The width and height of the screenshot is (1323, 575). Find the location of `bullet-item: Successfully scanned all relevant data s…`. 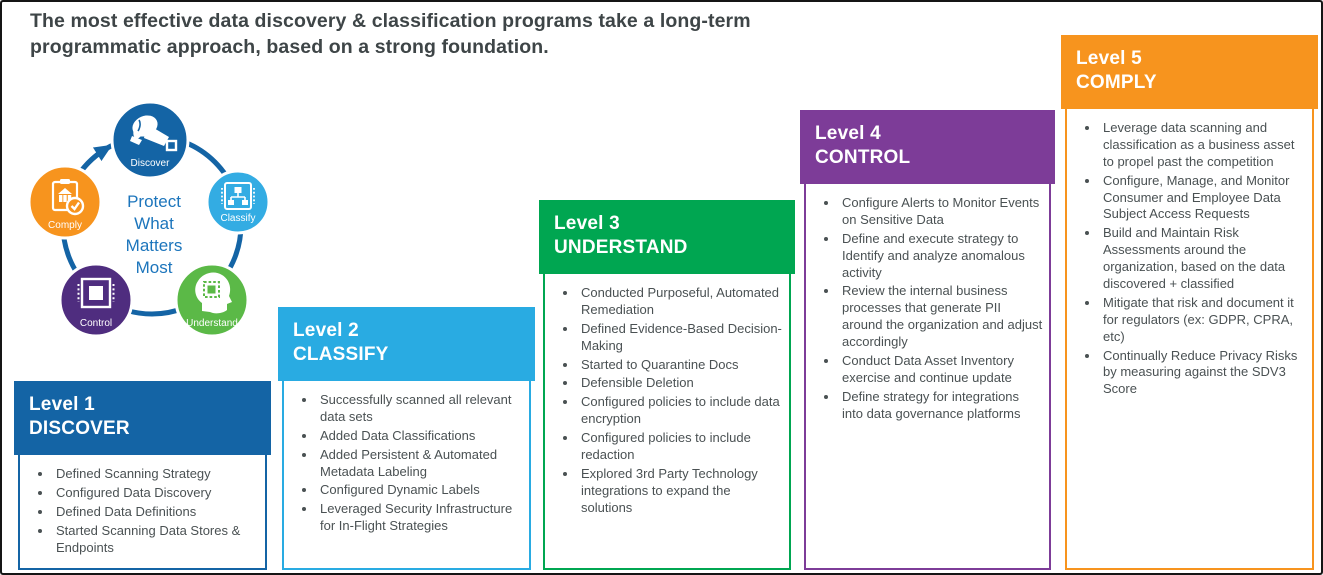

bullet-item: Successfully scanned all relevant data s… is located at coordinates (420, 409).